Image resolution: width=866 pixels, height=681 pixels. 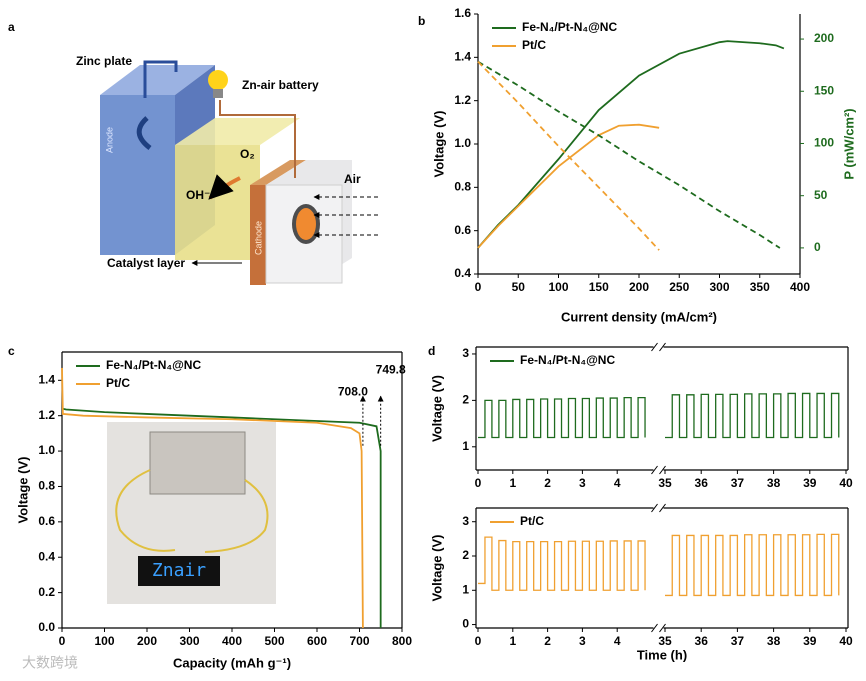 What do you see at coordinates (239, 172) in the screenshot?
I see `battery-schematic` at bounding box center [239, 172].